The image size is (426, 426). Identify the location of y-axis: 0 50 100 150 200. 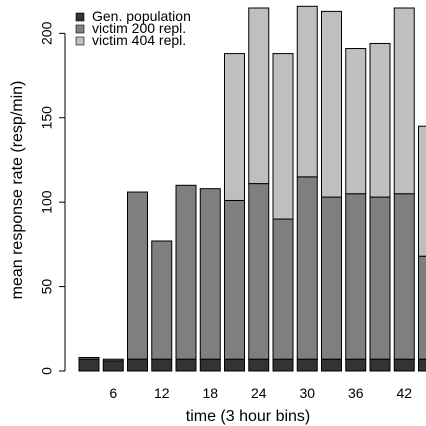
(52, 198).